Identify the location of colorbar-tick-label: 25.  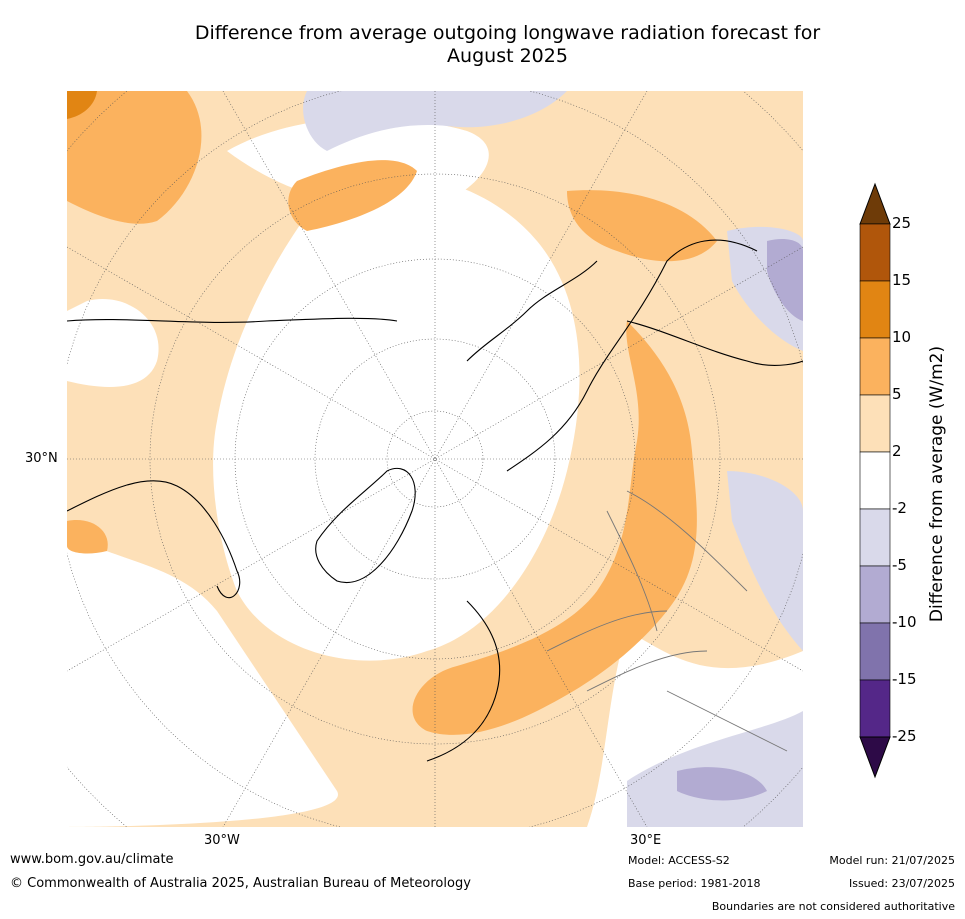
(902, 223).